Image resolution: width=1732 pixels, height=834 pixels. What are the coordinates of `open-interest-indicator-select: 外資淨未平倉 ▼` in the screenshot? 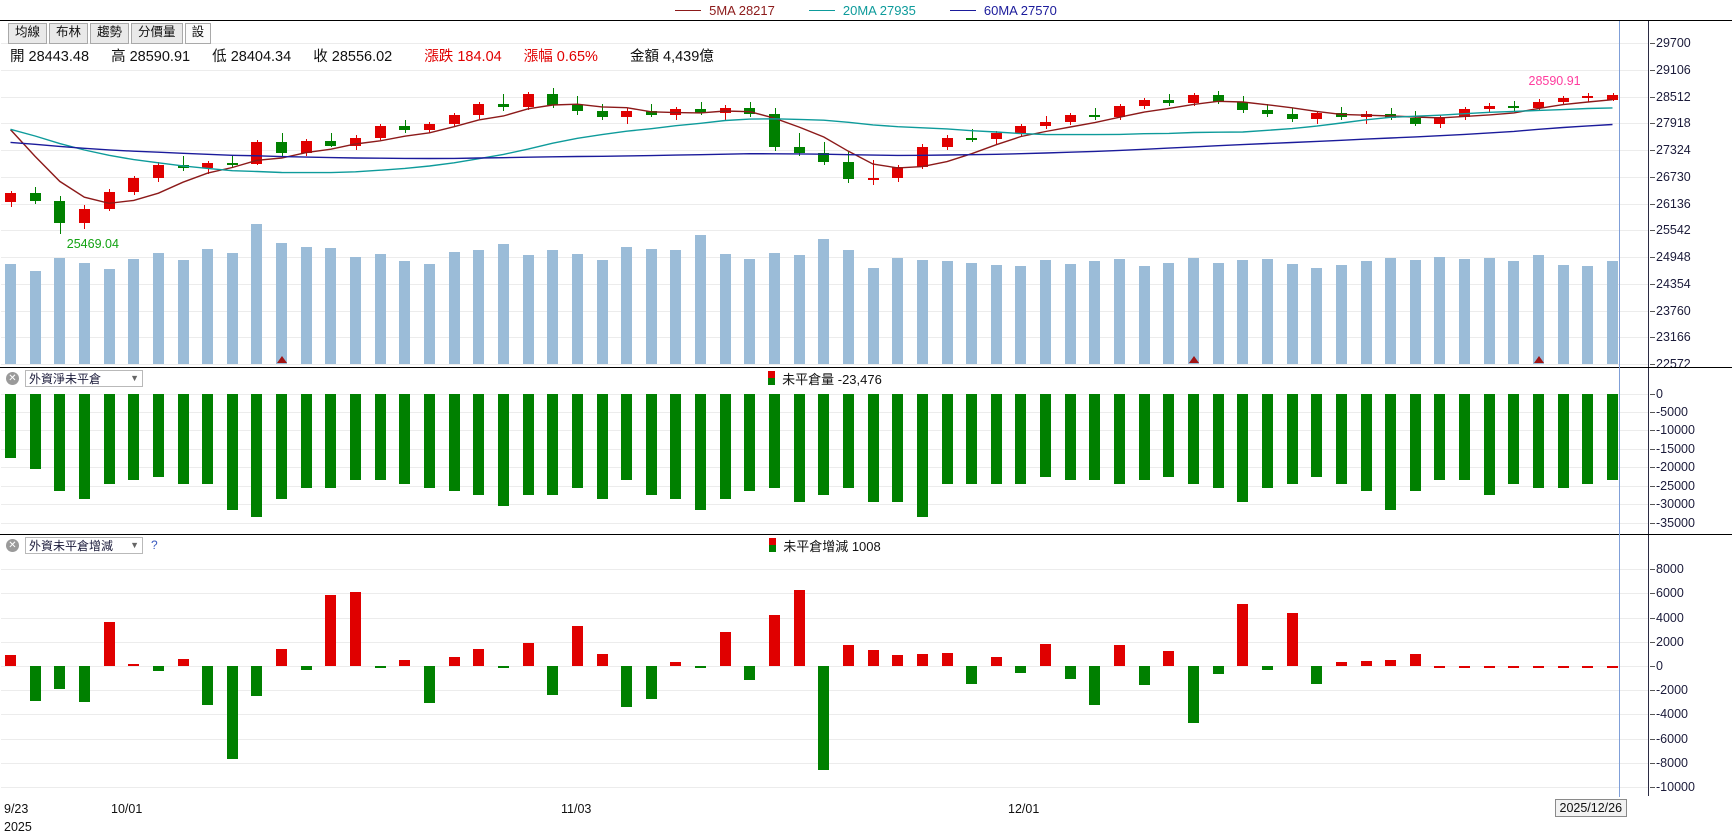 It's located at (84, 378).